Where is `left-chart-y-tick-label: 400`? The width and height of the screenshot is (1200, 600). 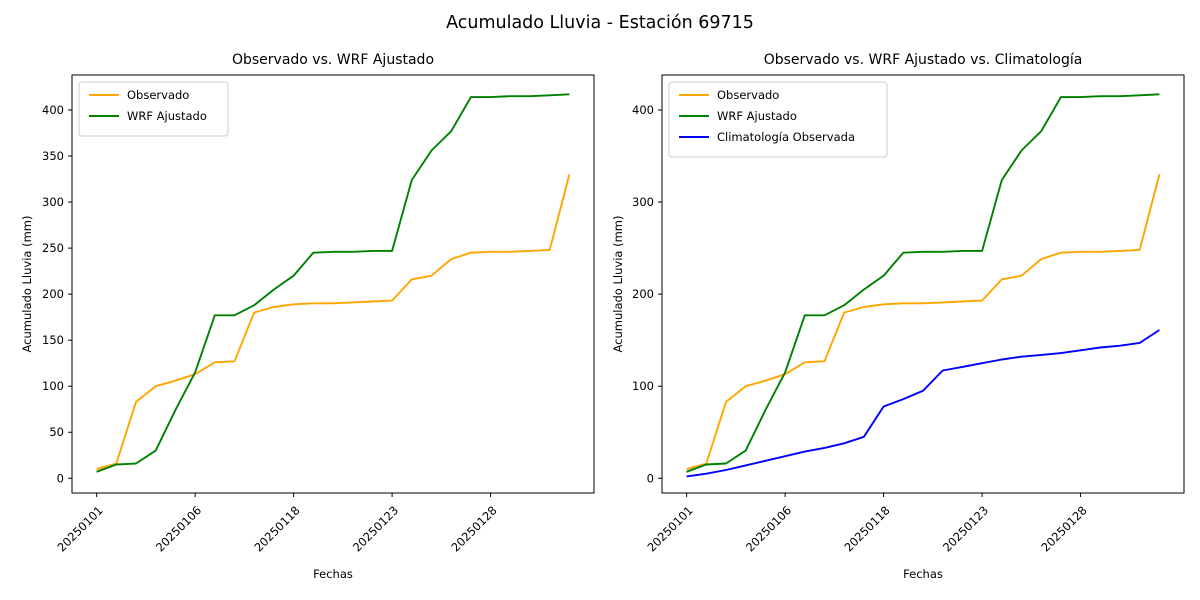
left-chart-y-tick-label: 400 is located at coordinates (53, 110).